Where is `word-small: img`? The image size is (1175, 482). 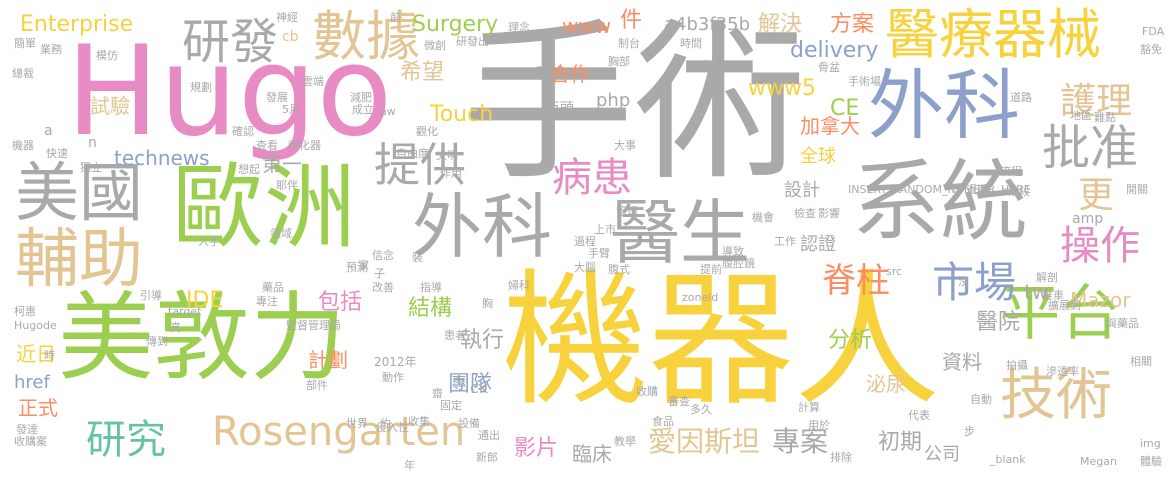 word-small: img is located at coordinates (1150, 443).